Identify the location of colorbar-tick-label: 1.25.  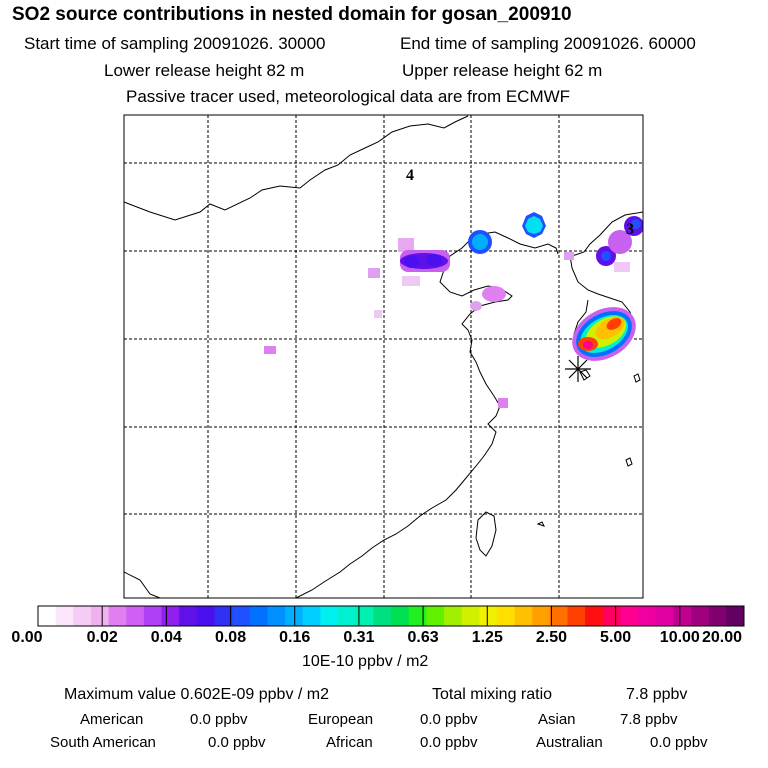
(487, 637).